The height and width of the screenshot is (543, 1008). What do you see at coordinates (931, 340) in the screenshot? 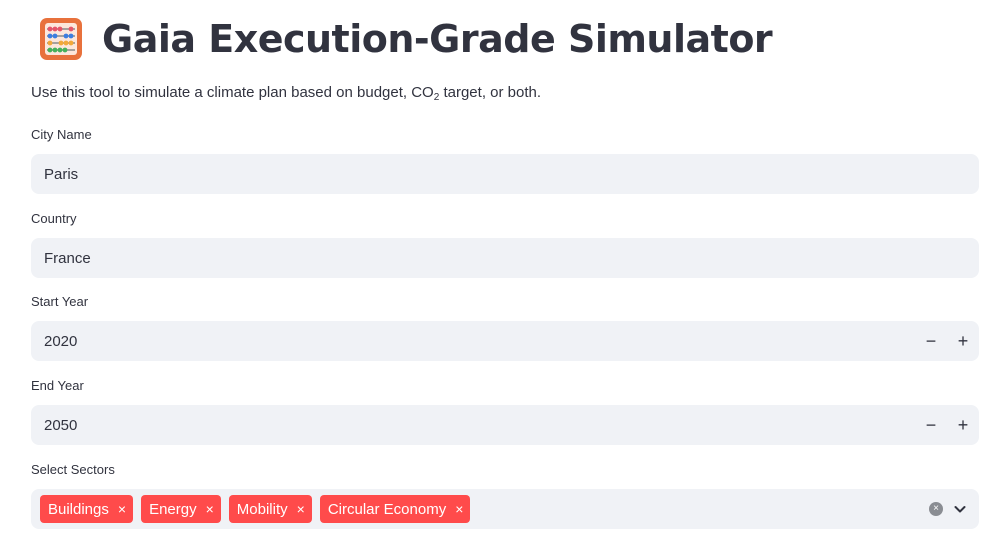
I see `start-year-decrement-button: −` at bounding box center [931, 340].